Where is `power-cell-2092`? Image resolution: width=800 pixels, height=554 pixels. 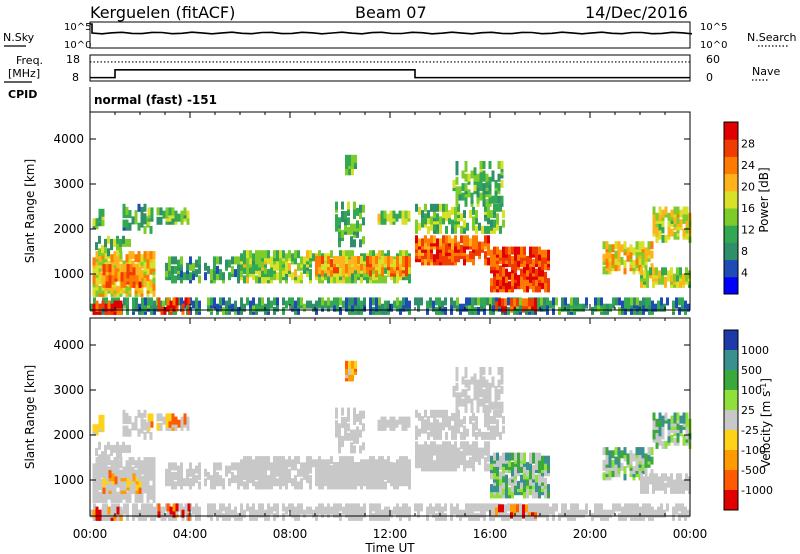
power-cell-2092 is located at coordinates (666, 210).